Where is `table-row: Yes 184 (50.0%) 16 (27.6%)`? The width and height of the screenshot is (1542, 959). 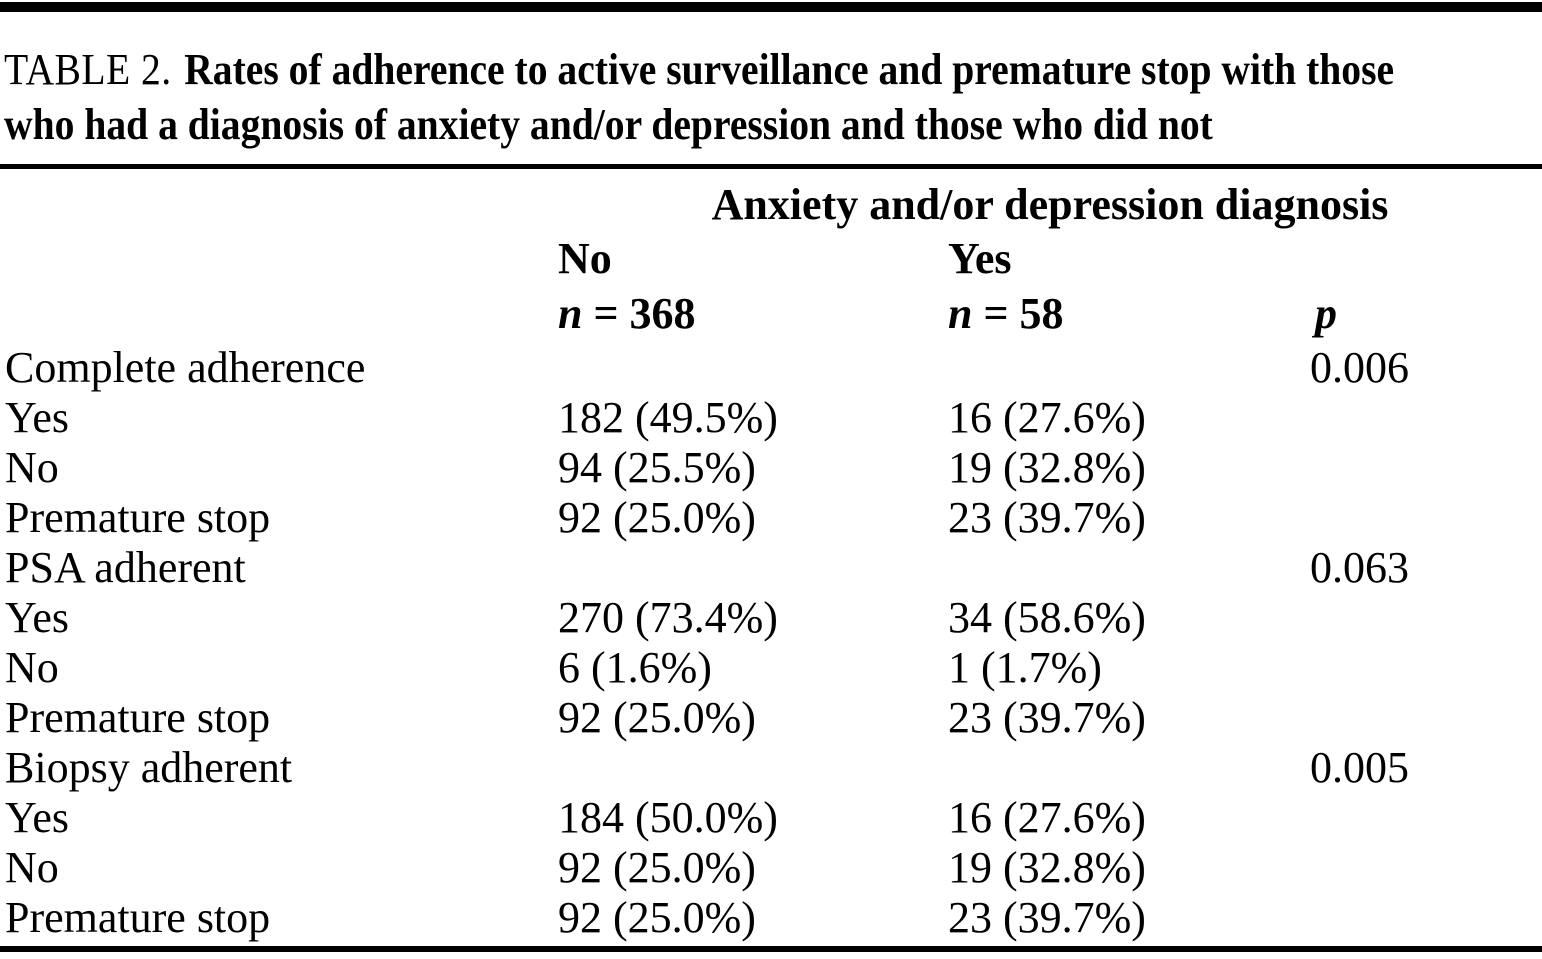
table-row: Yes 184 (50.0%) 16 (27.6%) is located at coordinates (771, 818).